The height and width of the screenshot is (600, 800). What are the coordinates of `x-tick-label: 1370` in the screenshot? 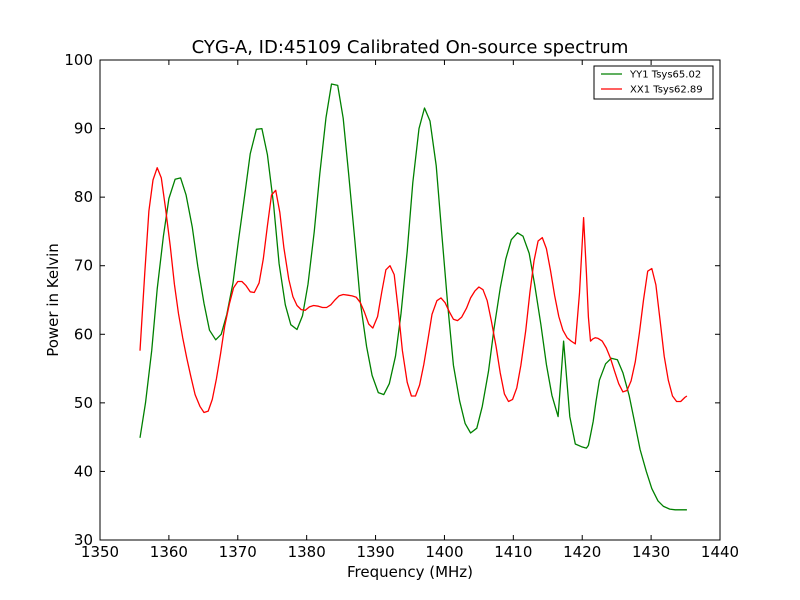 It's located at (238, 552).